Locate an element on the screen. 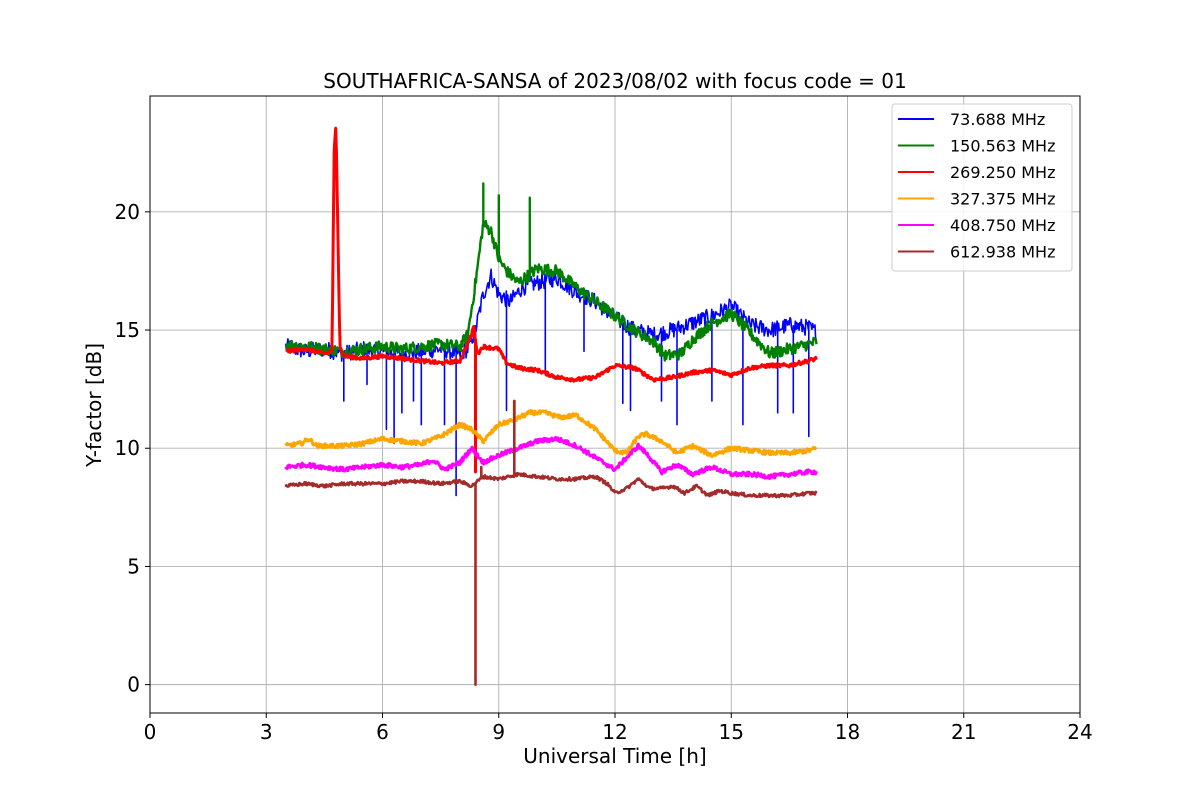 Image resolution: width=1200 pixels, height=800 pixels. y-axis: 0 5 10 15 20 is located at coordinates (132, 448).